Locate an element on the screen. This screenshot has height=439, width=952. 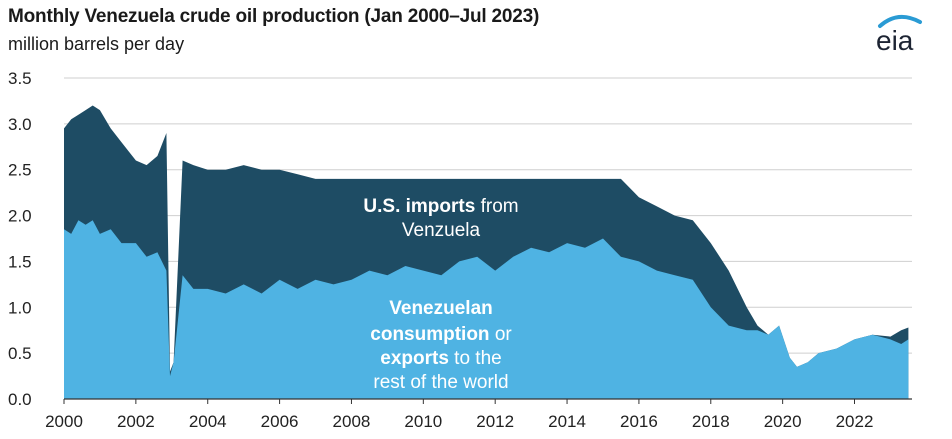
y-tick-2.0: 2.0 is located at coordinates (20, 216).